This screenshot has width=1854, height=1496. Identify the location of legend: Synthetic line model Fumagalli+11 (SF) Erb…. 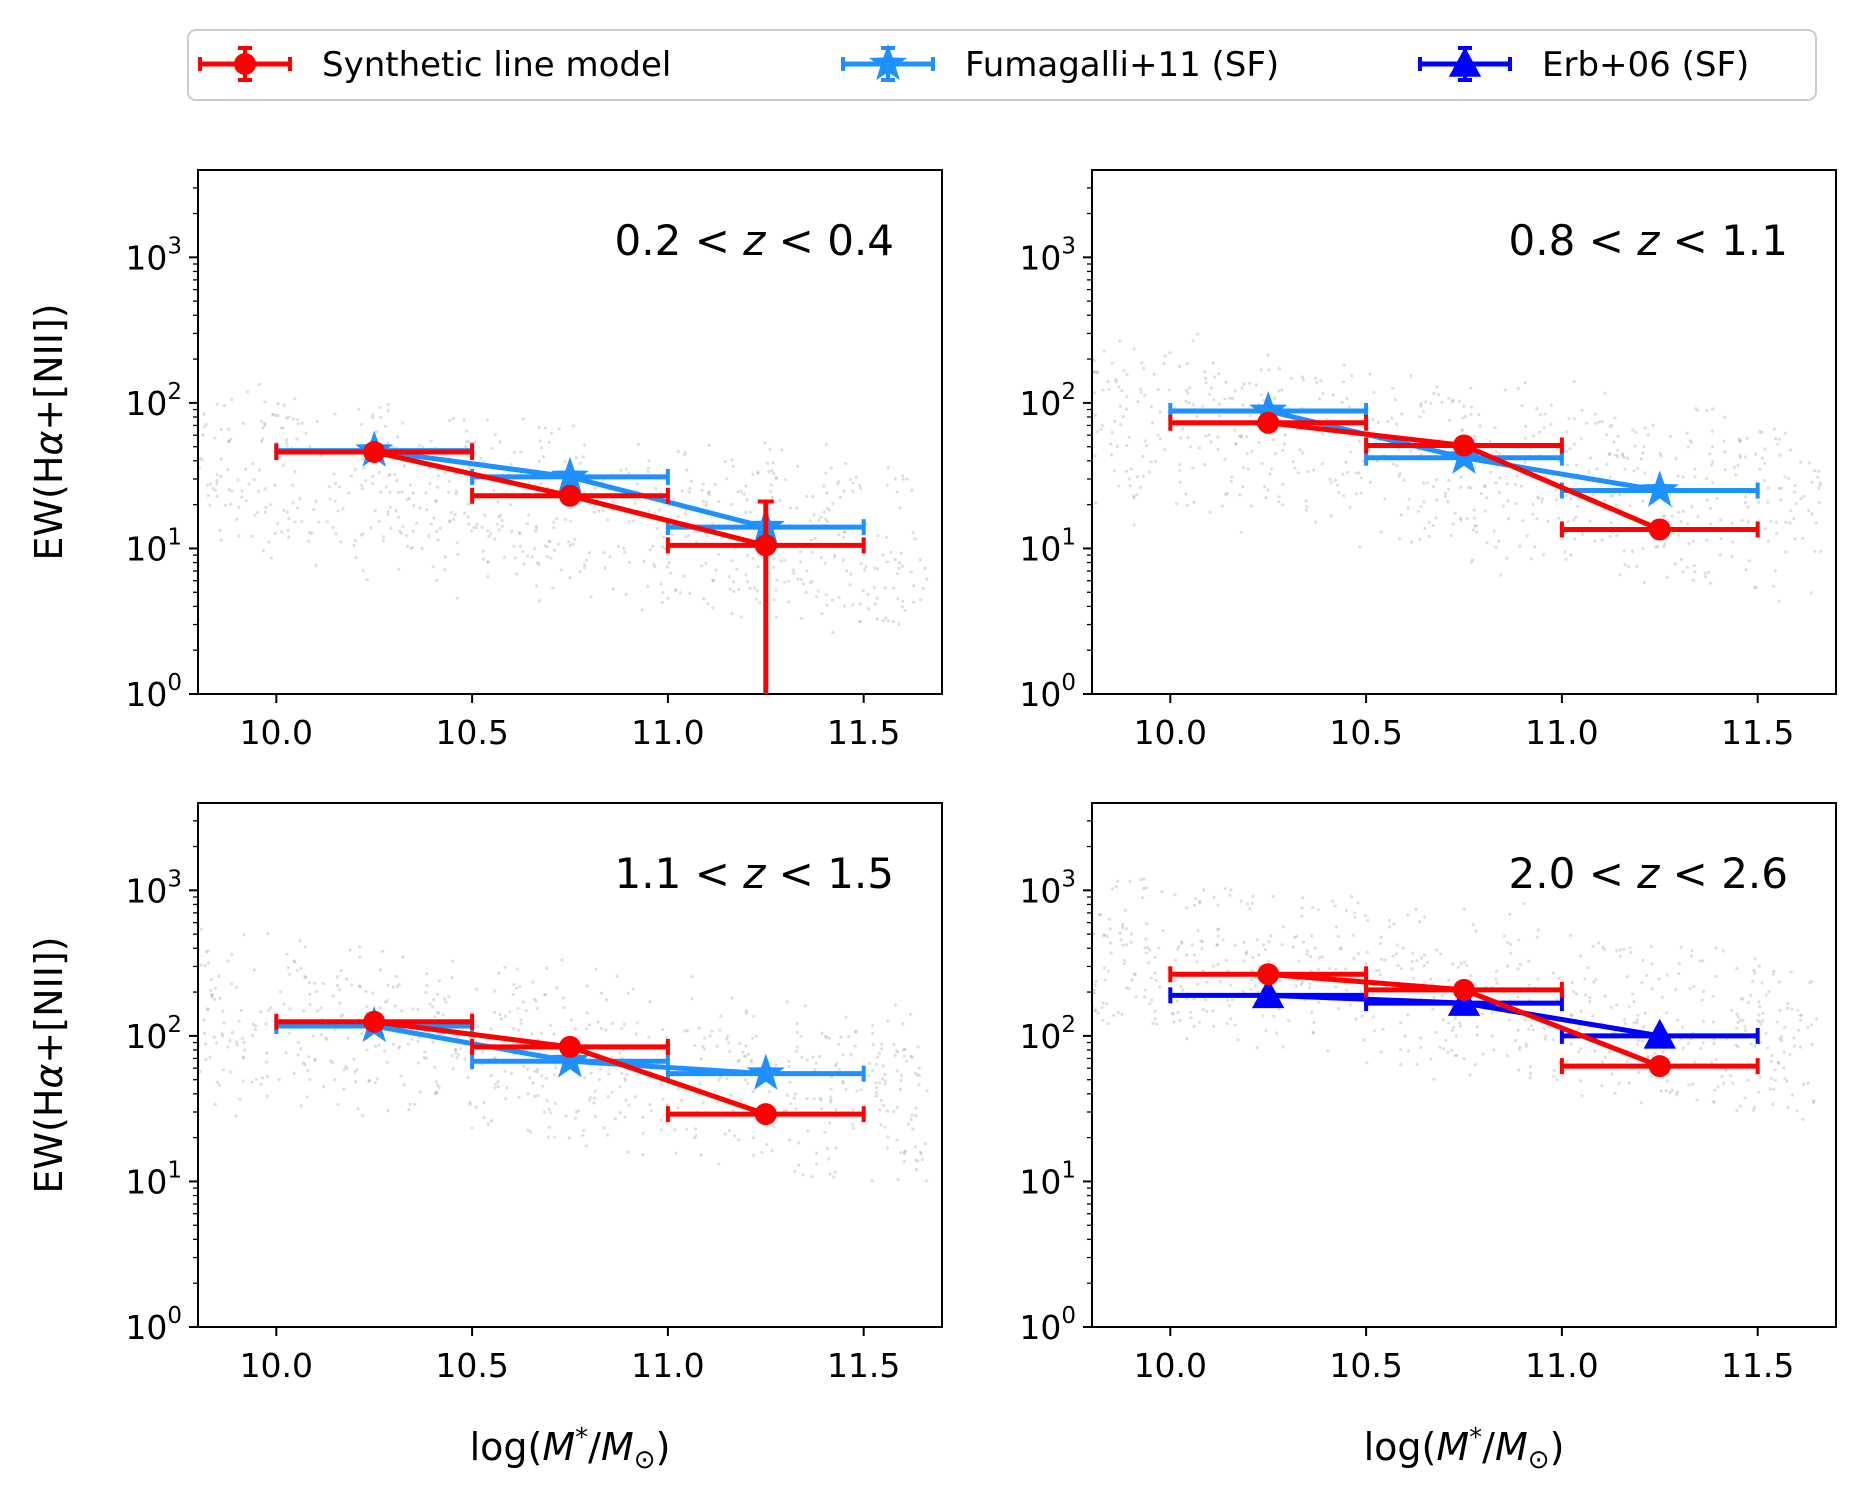
(1002, 65).